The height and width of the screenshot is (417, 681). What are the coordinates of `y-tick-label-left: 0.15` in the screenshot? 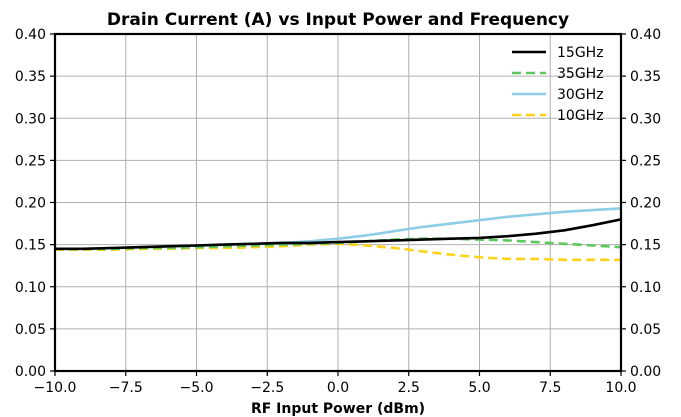 It's located at (30, 246).